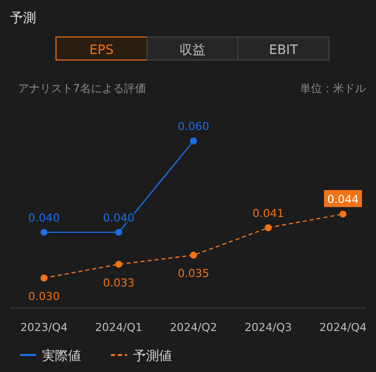 The image size is (376, 372). I want to click on text: 単位：米ドル, so click(333, 88).